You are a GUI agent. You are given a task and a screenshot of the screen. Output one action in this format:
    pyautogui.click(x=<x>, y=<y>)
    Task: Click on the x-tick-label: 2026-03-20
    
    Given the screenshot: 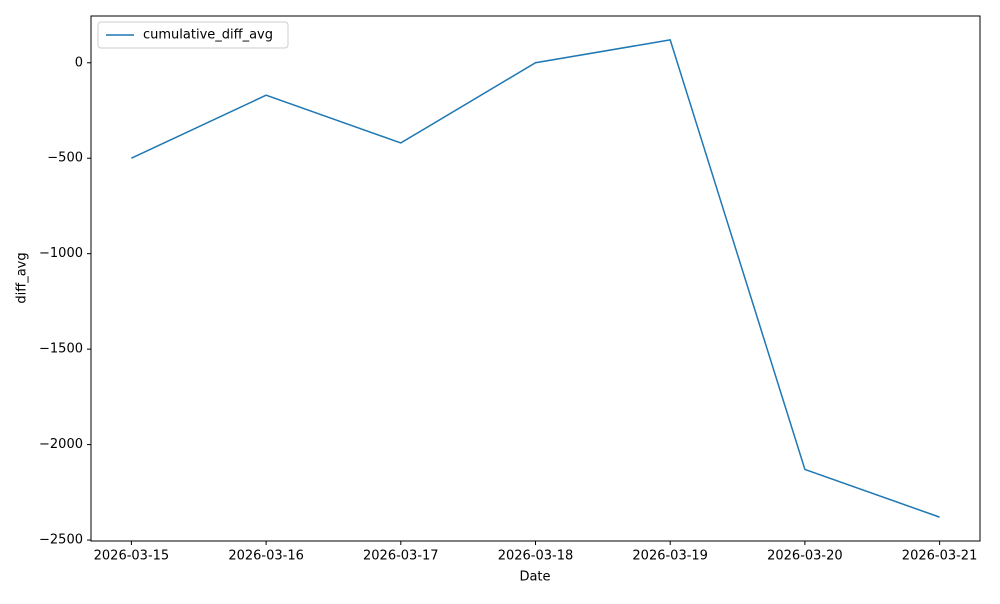 What is the action you would take?
    pyautogui.click(x=805, y=556)
    